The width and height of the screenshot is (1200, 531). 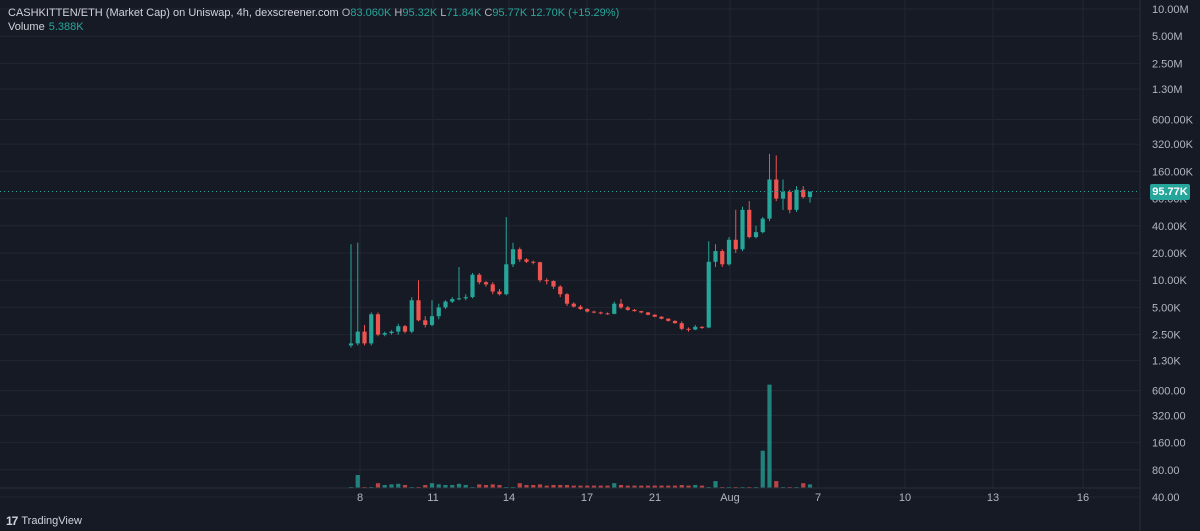 What do you see at coordinates (1173, 172) in the screenshot?
I see `price-tick-label: 160.00K` at bounding box center [1173, 172].